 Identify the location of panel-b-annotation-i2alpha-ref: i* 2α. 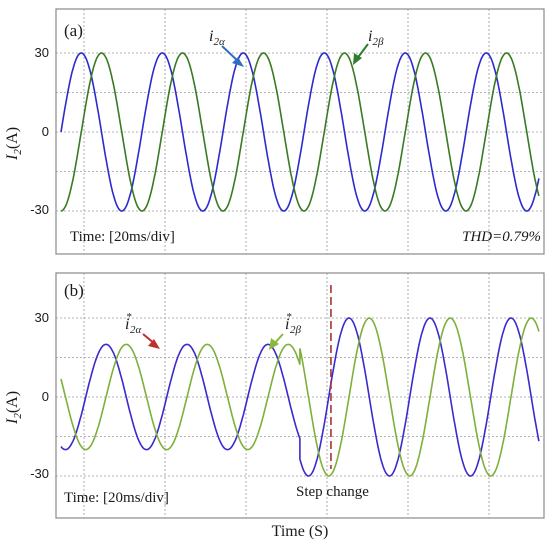
(142, 330).